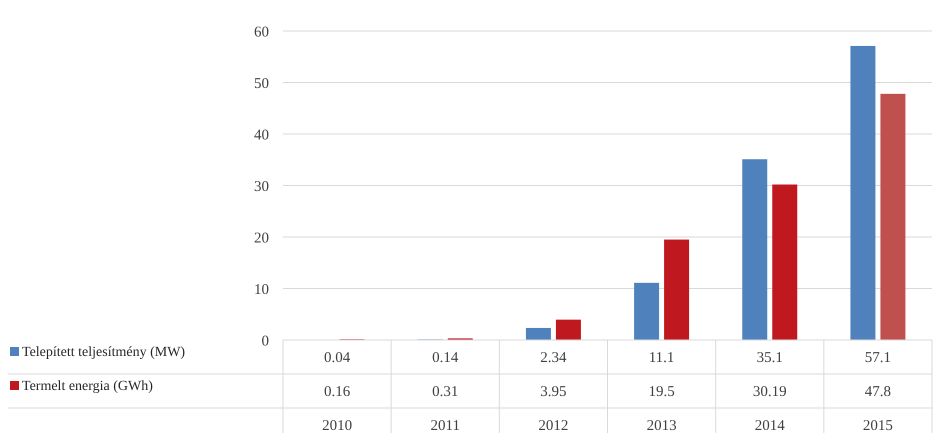 This screenshot has width=948, height=441. Describe the element at coordinates (445, 426) in the screenshot. I see `x-tick-label: 2011` at that location.